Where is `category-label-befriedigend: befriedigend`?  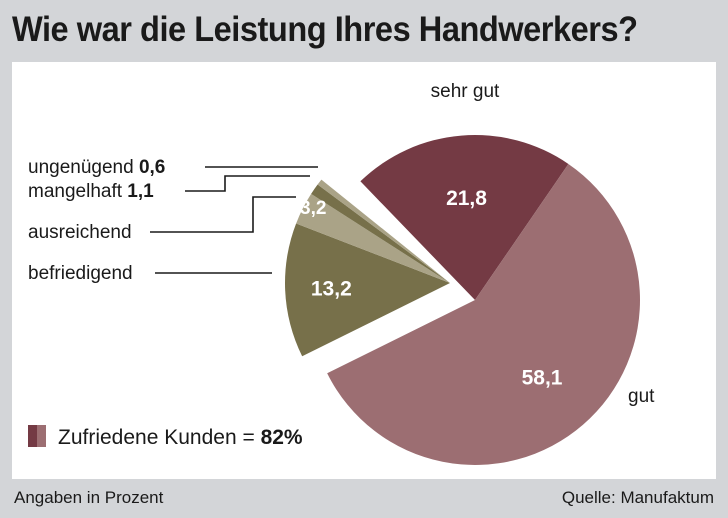
category-label-befriedigend: befriedigend is located at coordinates (80, 273).